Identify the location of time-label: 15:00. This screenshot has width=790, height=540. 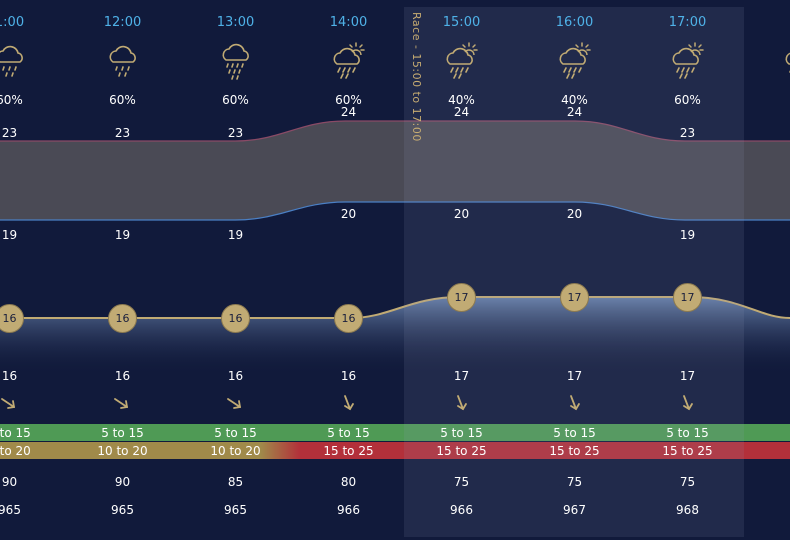
(461, 22).